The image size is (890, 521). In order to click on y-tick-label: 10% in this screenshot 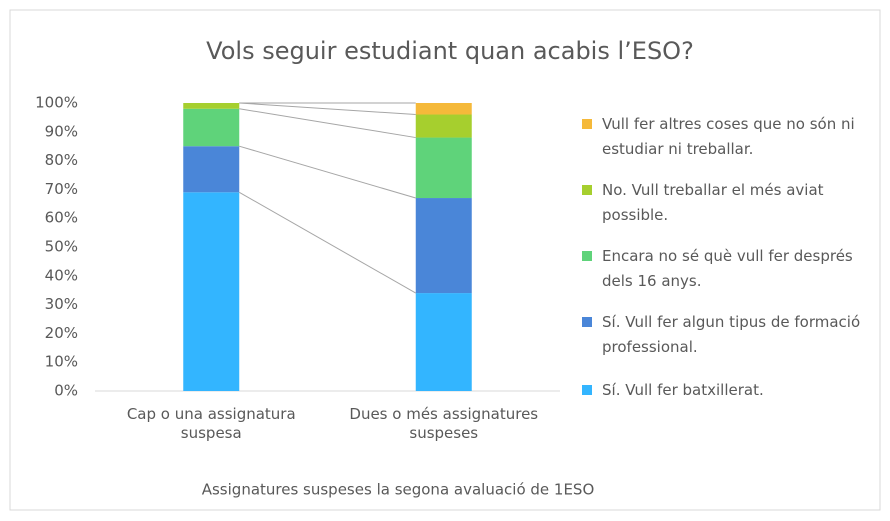, I will do `click(61, 362)`.